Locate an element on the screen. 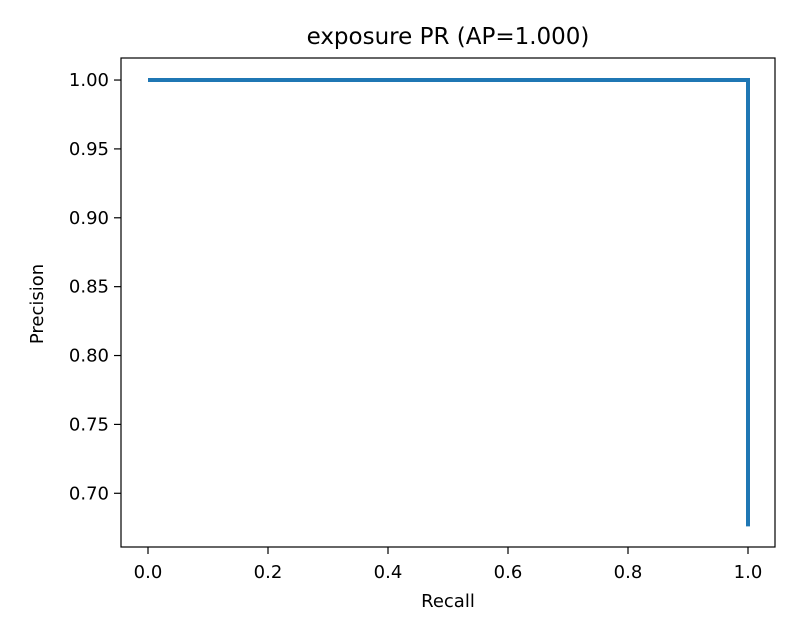 The height and width of the screenshot is (640, 800). x-tick-label: 0.4 is located at coordinates (388, 572).